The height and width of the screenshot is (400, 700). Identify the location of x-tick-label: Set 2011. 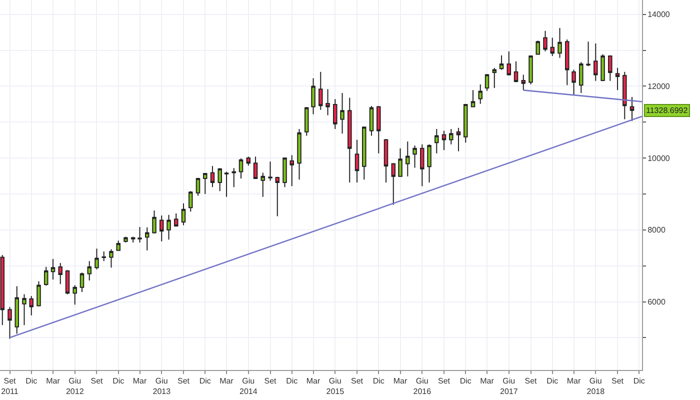
(10, 386).